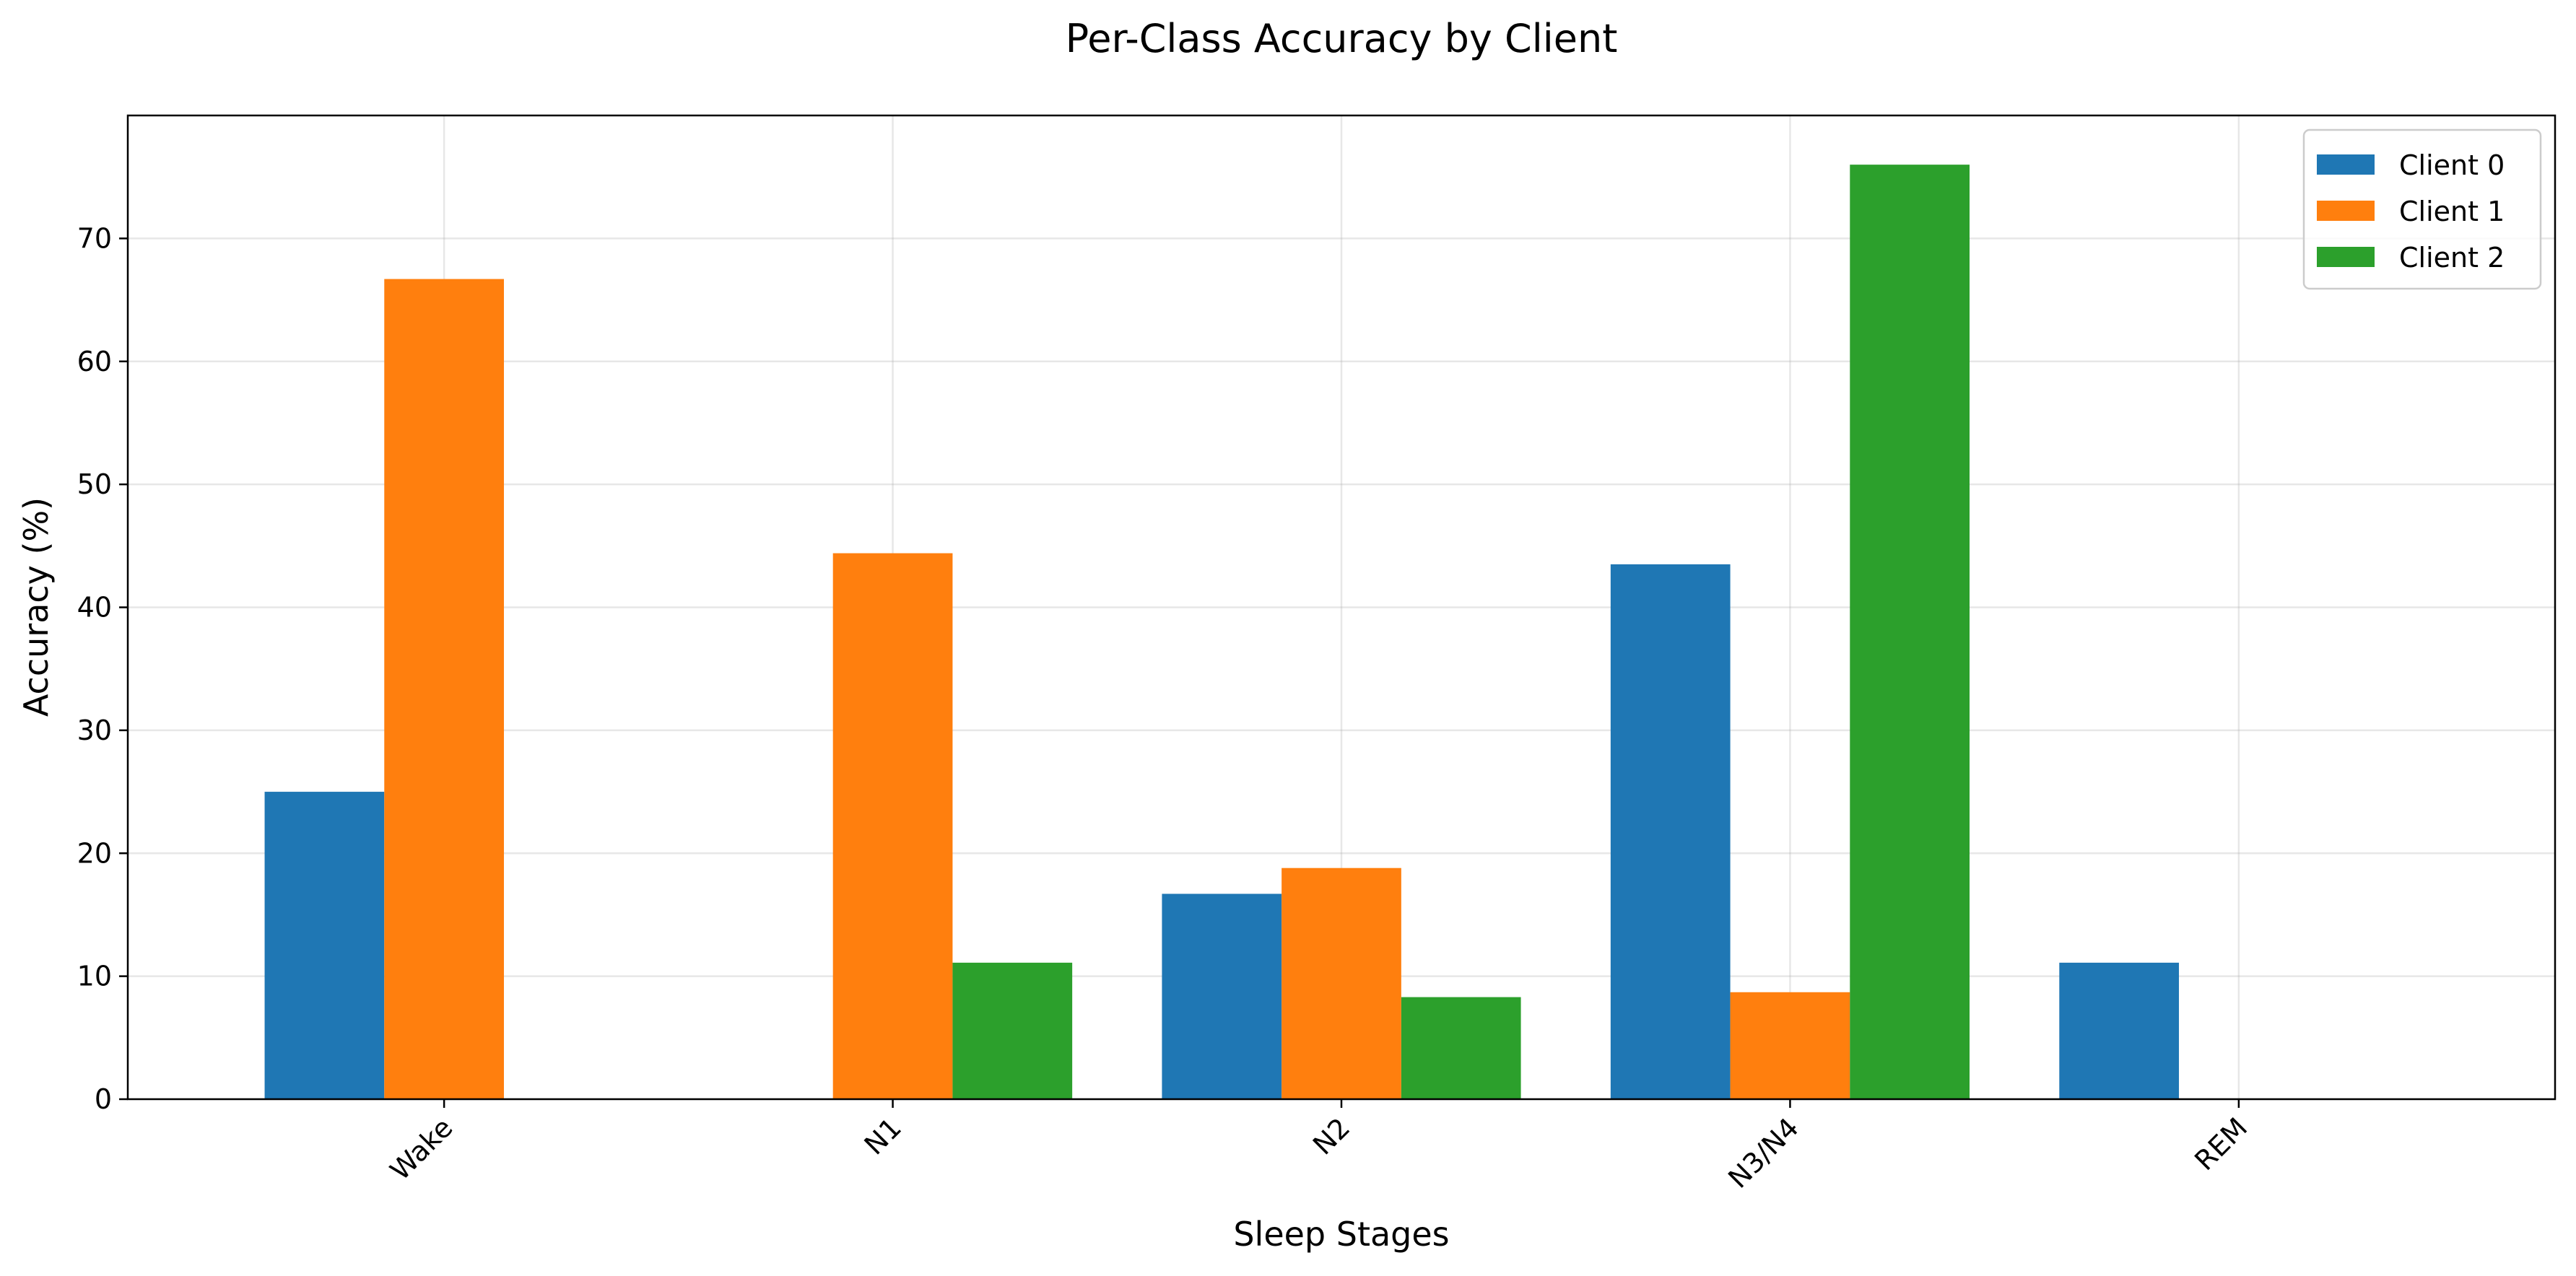  I want to click on bar-client-1-n1, so click(892, 826).